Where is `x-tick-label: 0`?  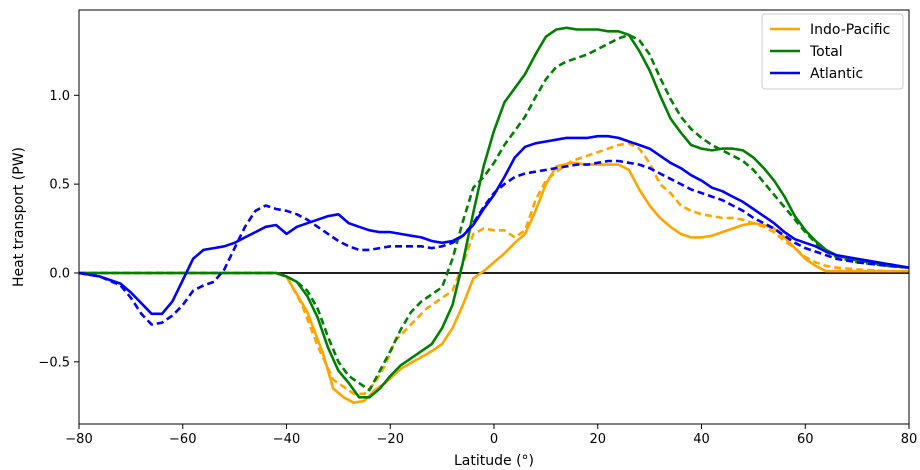 x-tick-label: 0 is located at coordinates (494, 439).